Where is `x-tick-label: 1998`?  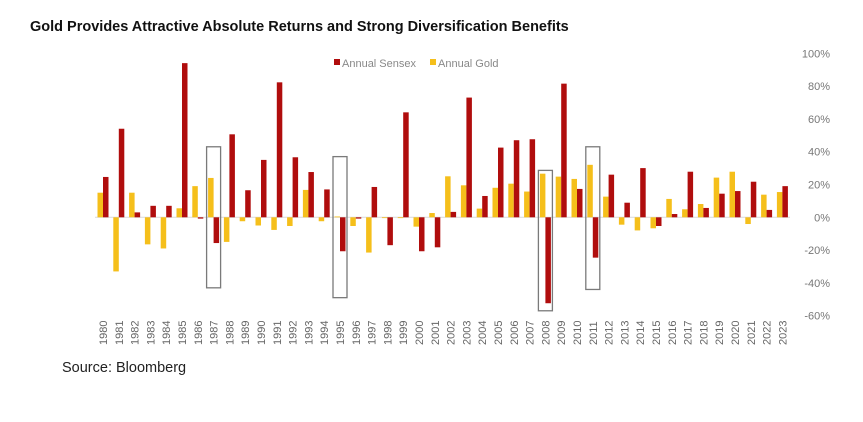 x-tick-label: 1998 is located at coordinates (388, 333).